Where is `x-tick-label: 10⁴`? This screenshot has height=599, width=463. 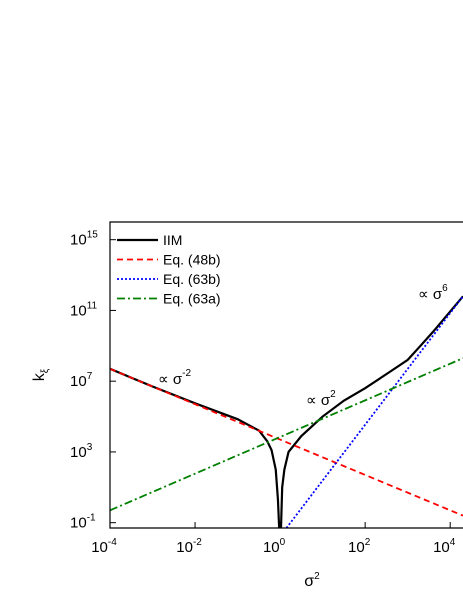 x-tick-label: 10⁴ is located at coordinates (444, 546).